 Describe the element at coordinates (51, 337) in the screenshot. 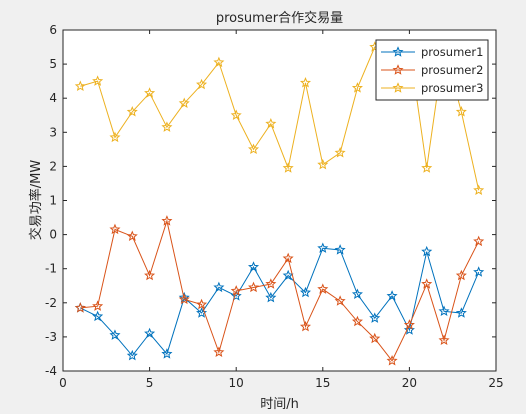

I see `y-tick-label: -3` at that location.